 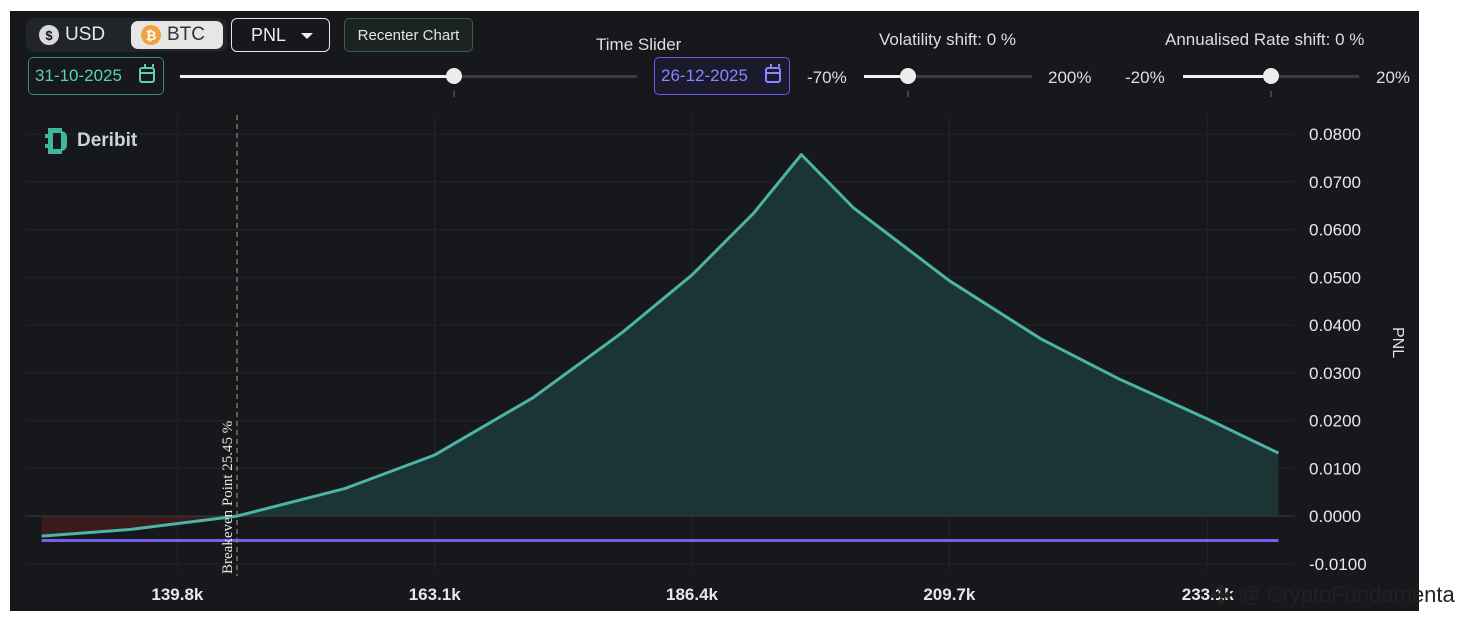 I want to click on y-tick-label: 0.0000, so click(x=1335, y=516).